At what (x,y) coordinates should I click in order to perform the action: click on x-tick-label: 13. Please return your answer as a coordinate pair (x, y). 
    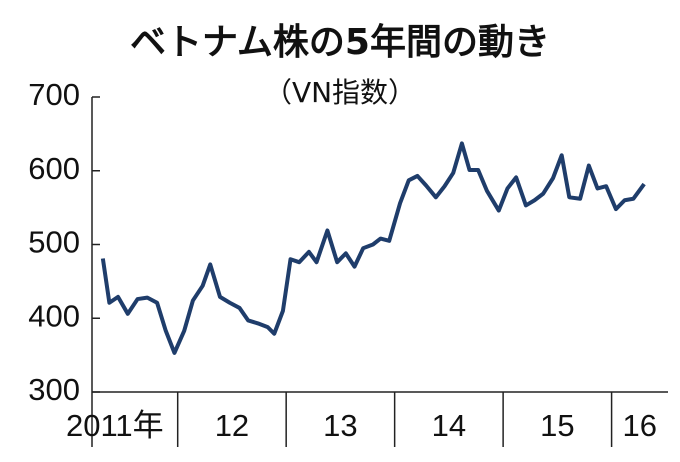
    Looking at the image, I should click on (340, 425).